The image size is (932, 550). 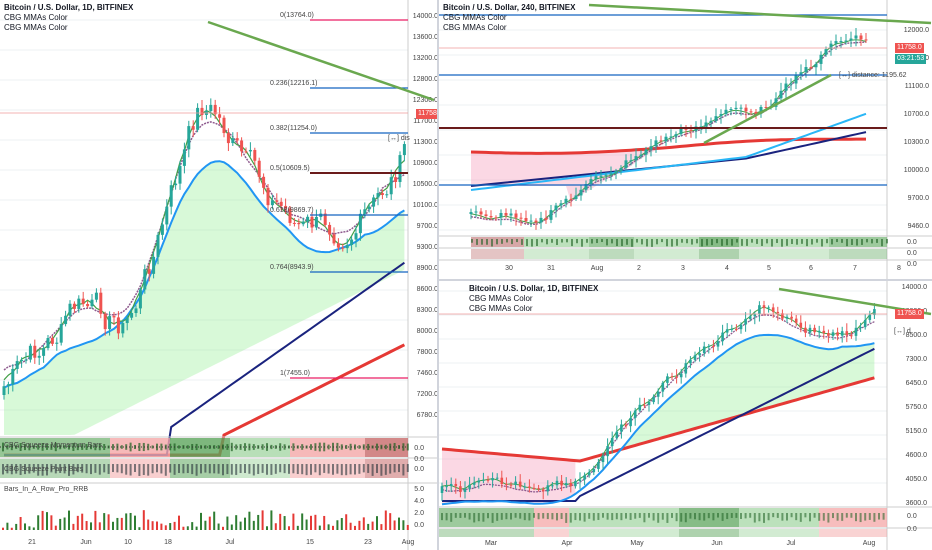 I want to click on chart-top-right-indicator-2: CBG MMAs Color, so click(x=475, y=27).